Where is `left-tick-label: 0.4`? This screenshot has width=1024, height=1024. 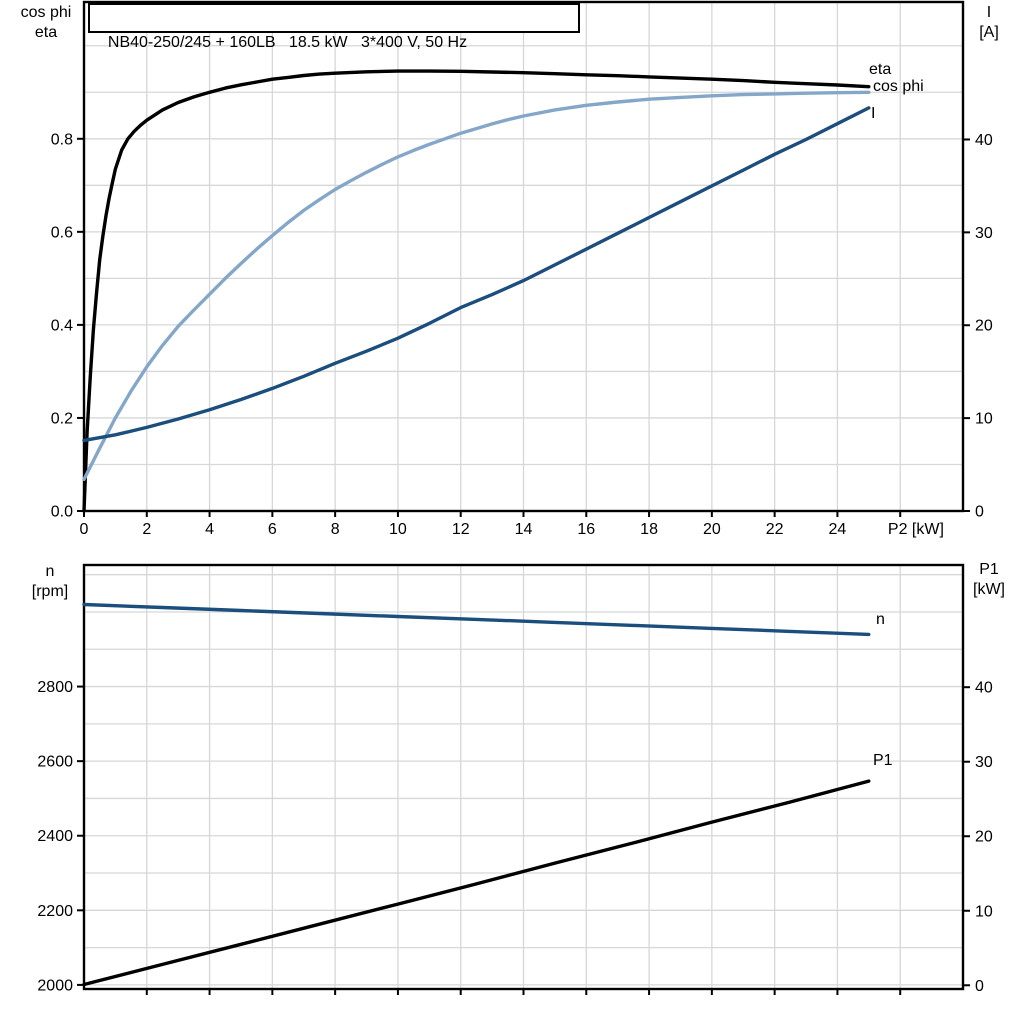 left-tick-label: 0.4 is located at coordinates (62, 325).